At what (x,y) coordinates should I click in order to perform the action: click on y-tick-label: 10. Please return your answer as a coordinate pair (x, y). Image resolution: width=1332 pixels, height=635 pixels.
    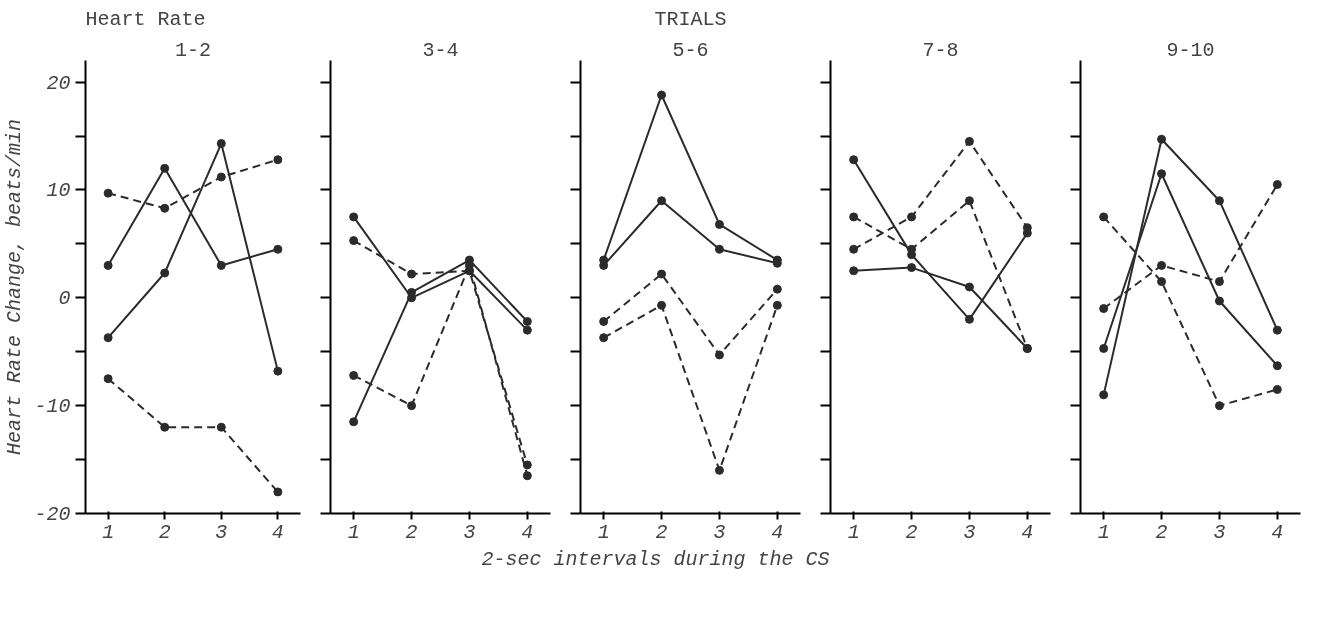
    Looking at the image, I should click on (58, 191).